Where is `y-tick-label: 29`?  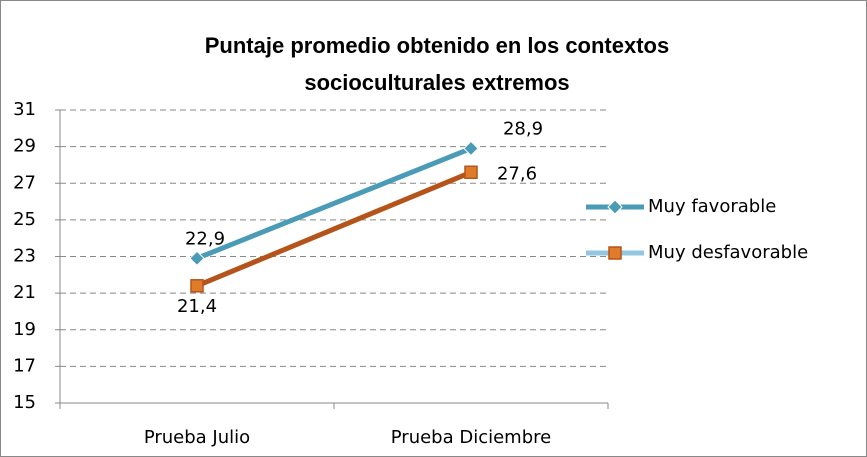 y-tick-label: 29 is located at coordinates (24, 146).